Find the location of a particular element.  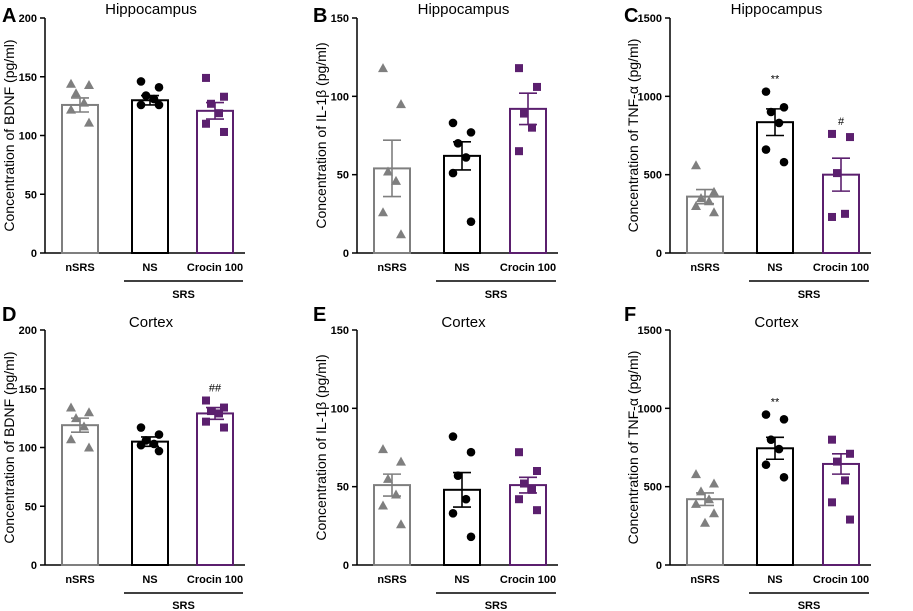

y-tick-label: 0 is located at coordinates (346, 254).